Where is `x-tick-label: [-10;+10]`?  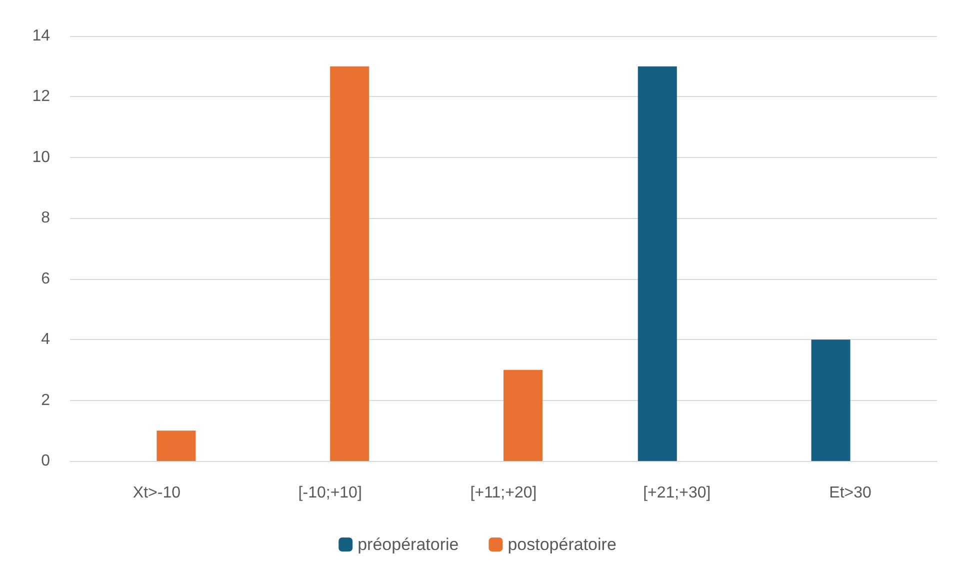 x-tick-label: [-10;+10] is located at coordinates (330, 493).